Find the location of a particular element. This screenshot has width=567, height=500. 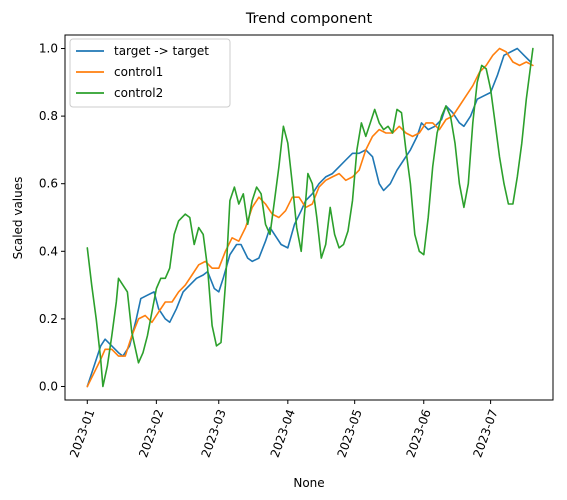

y-tick-label: 0.0 is located at coordinates (48, 386).